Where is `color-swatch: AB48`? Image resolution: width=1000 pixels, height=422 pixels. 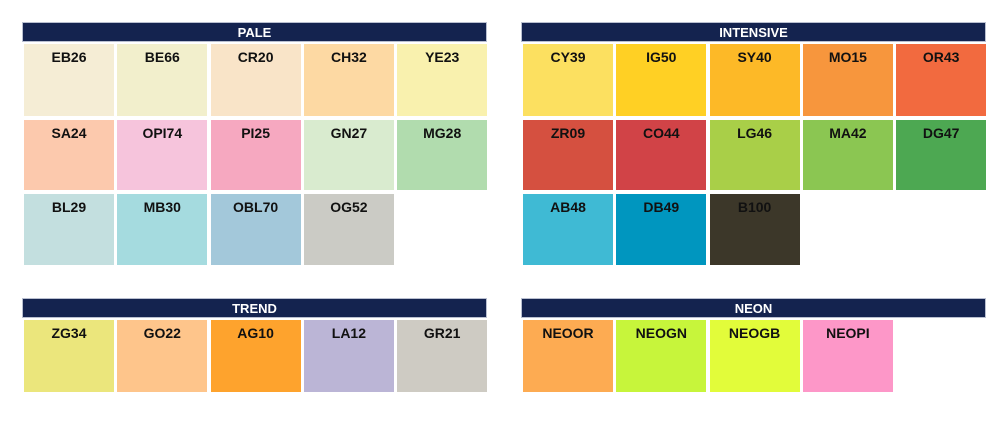
color-swatch: AB48 is located at coordinates (568, 229).